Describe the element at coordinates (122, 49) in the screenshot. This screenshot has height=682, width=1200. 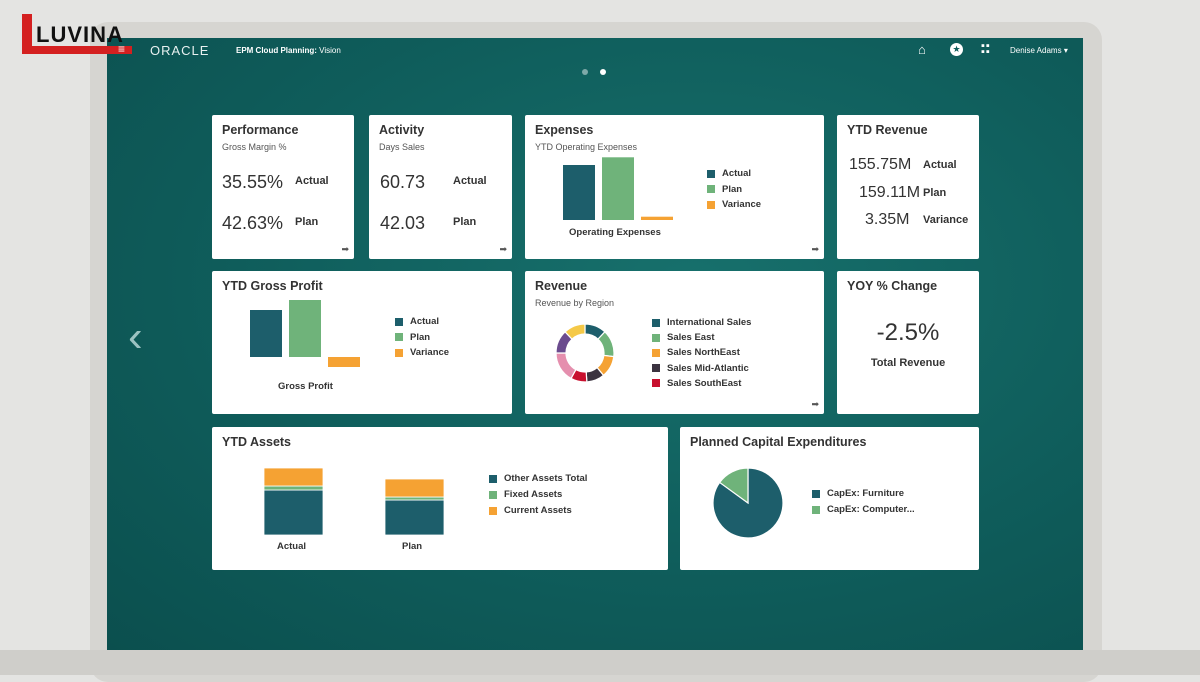
I see `menu-icon: ≡` at that location.